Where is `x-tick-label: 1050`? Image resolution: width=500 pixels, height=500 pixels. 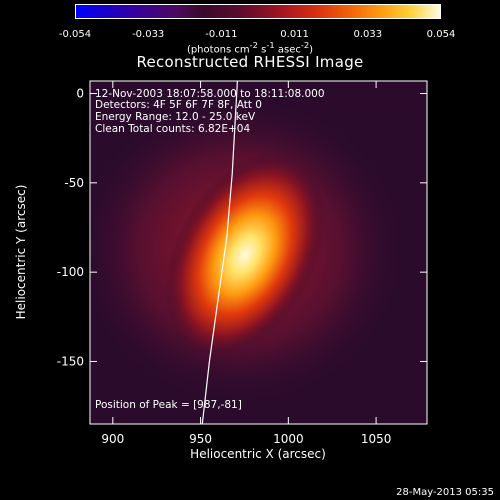
x-tick-label: 1050 is located at coordinates (376, 439).